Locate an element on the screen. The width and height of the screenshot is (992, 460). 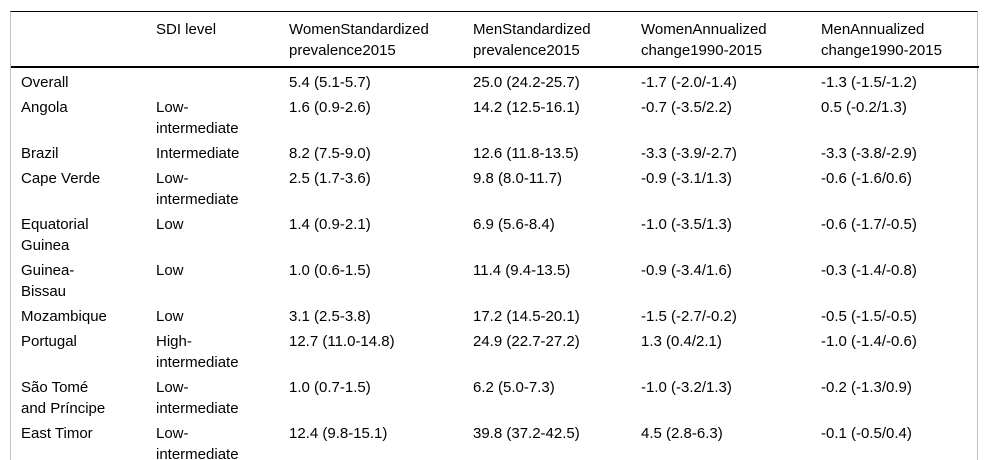
cell-women-annualized: -0.9 (-3.4/1.6) is located at coordinates (686, 270).